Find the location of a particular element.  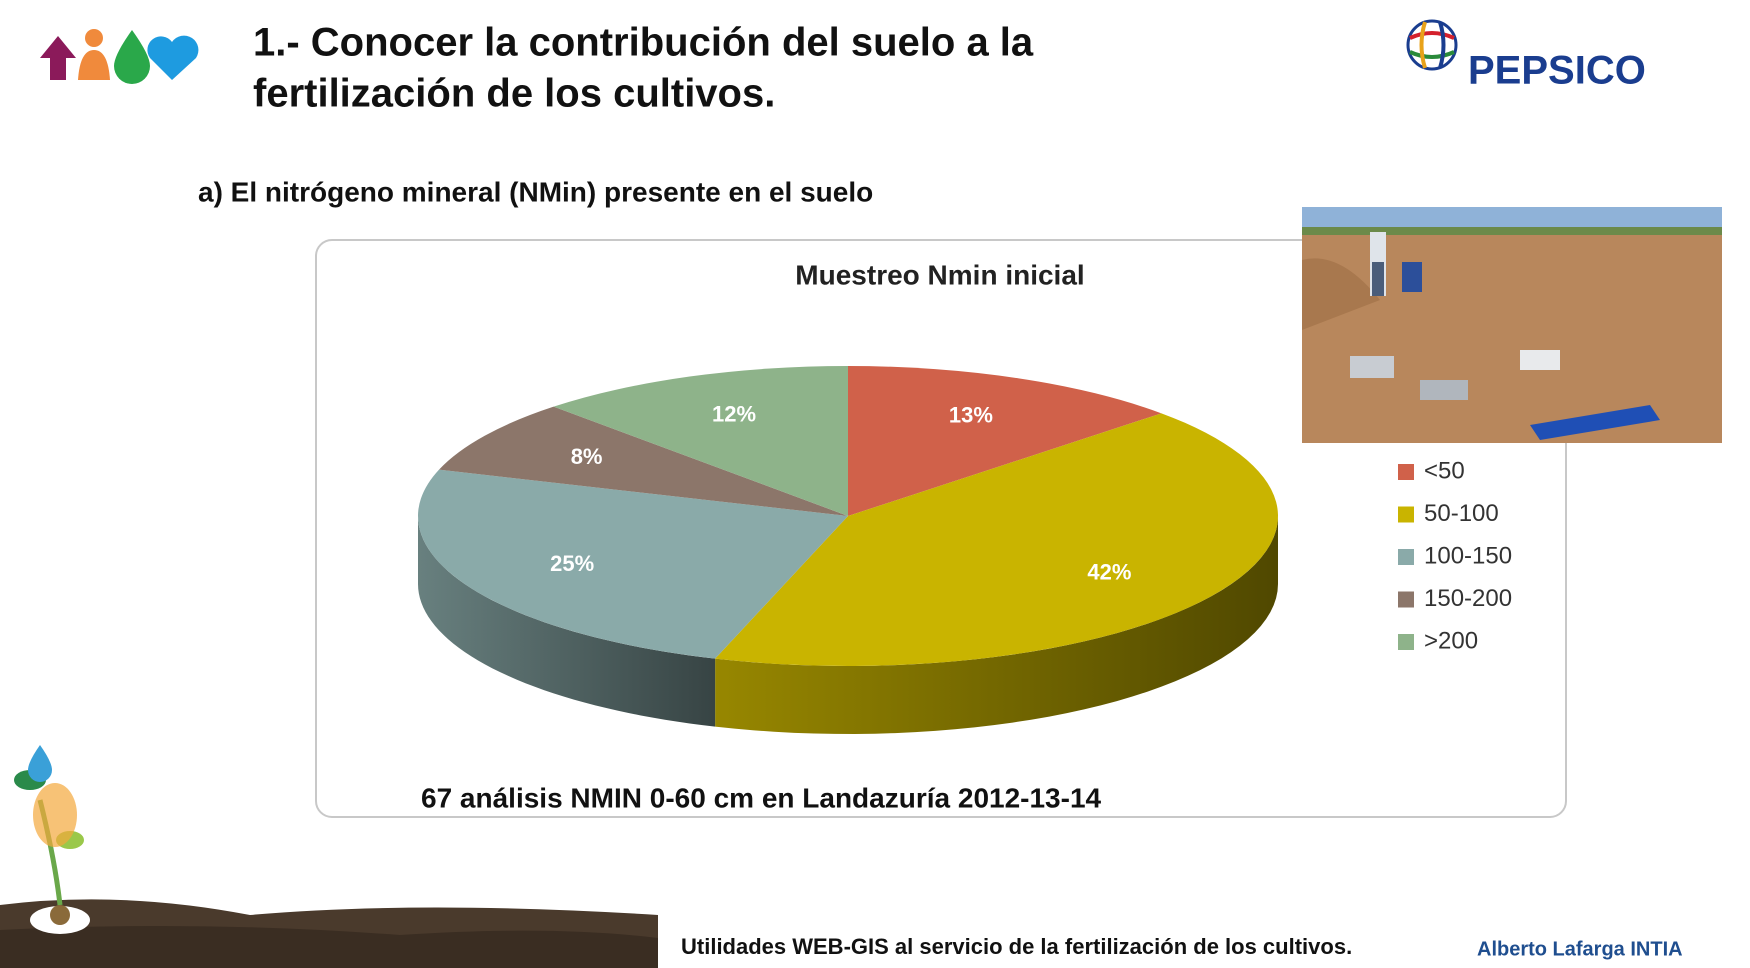

brand-globe is located at coordinates (1432, 45).